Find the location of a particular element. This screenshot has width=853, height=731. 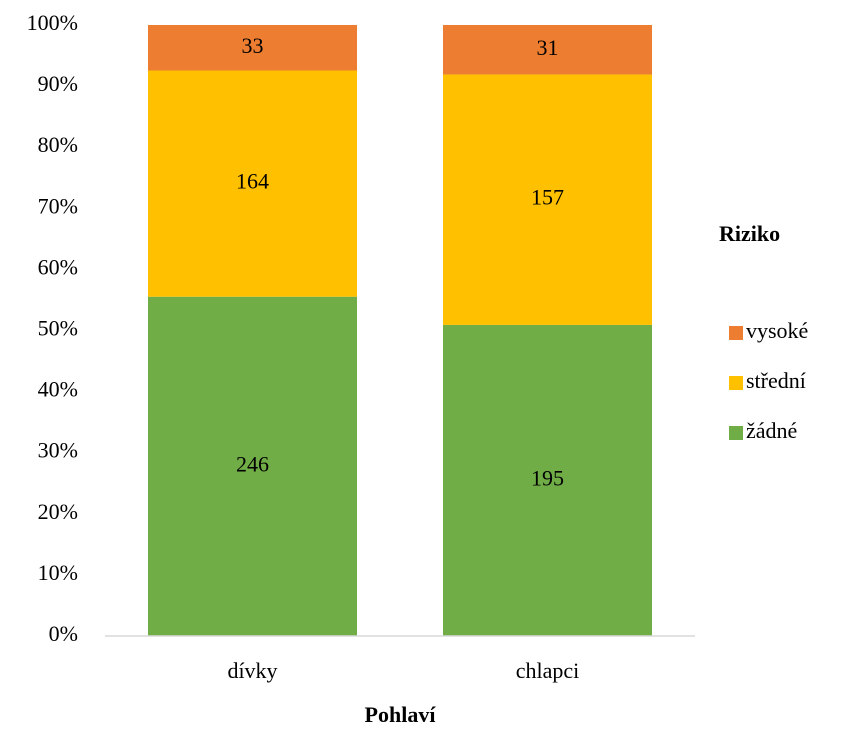

data-label: 33 is located at coordinates (253, 45).